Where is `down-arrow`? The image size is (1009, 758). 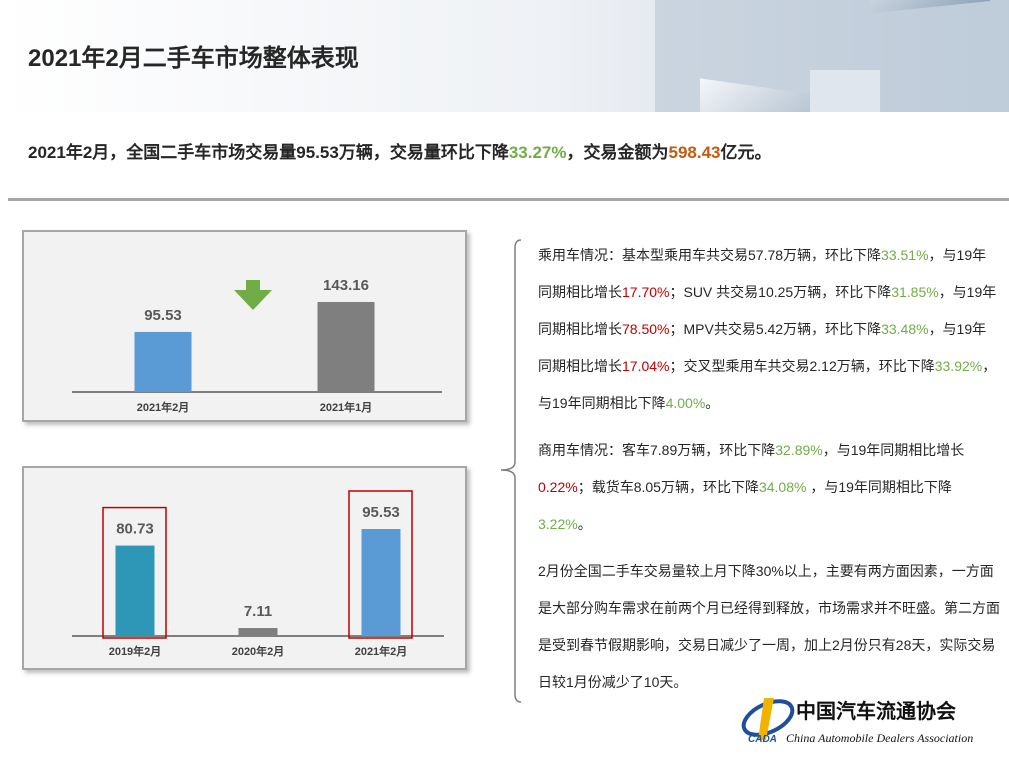
down-arrow is located at coordinates (253, 295).